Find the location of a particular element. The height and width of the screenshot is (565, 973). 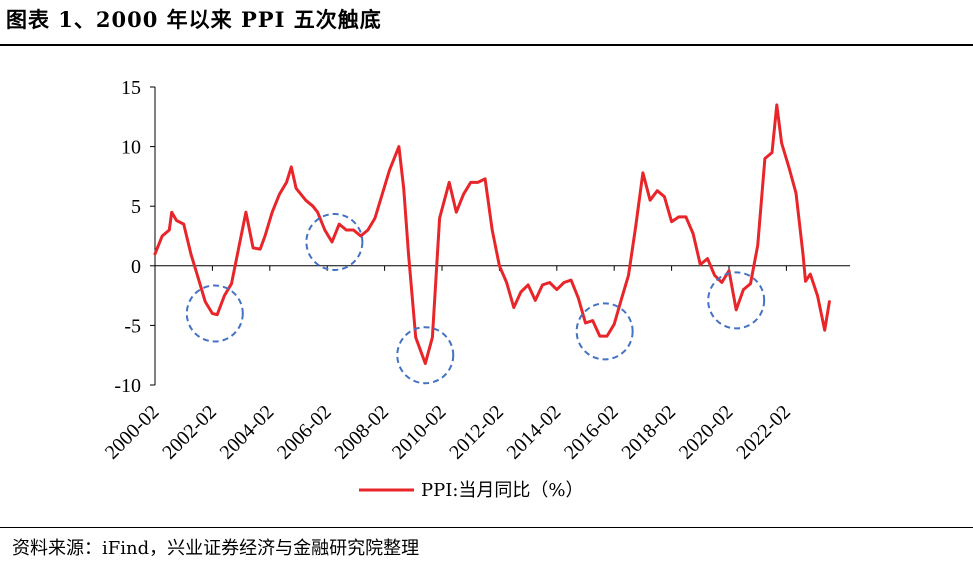

y-tick-label: 0 is located at coordinates (136, 267).